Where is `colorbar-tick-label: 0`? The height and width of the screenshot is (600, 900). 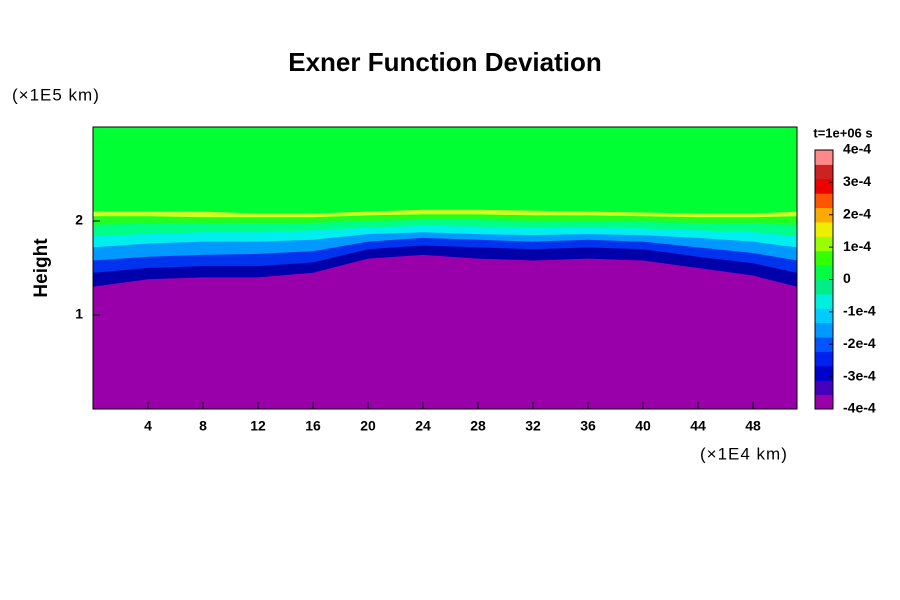
colorbar-tick-label: 0 is located at coordinates (847, 278).